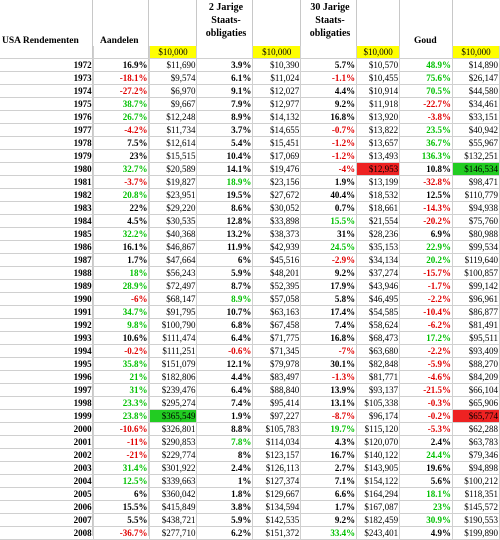 Image resolution: width=500 pixels, height=540 pixels. Describe the element at coordinates (476, 260) in the screenshot. I see `value-cell: $119,640` at that location.